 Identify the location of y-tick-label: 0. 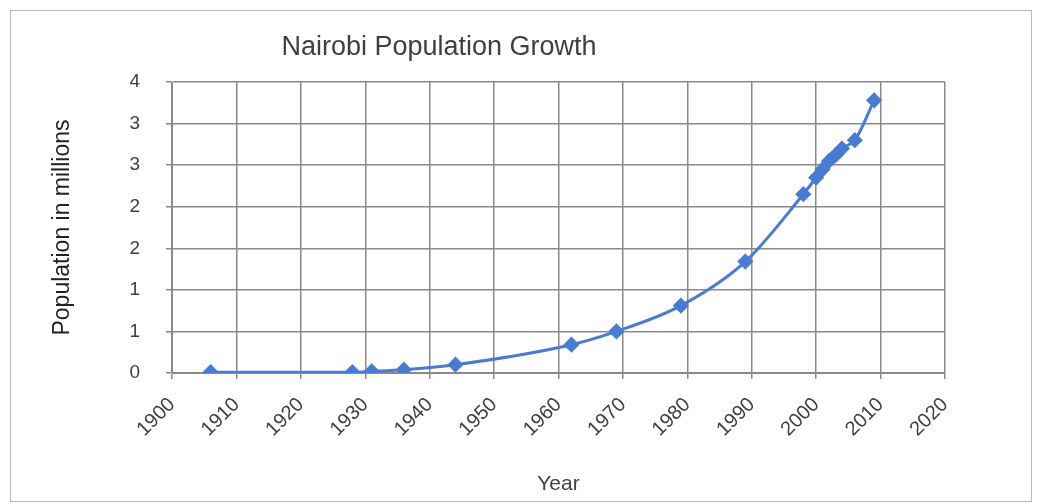
(134, 372).